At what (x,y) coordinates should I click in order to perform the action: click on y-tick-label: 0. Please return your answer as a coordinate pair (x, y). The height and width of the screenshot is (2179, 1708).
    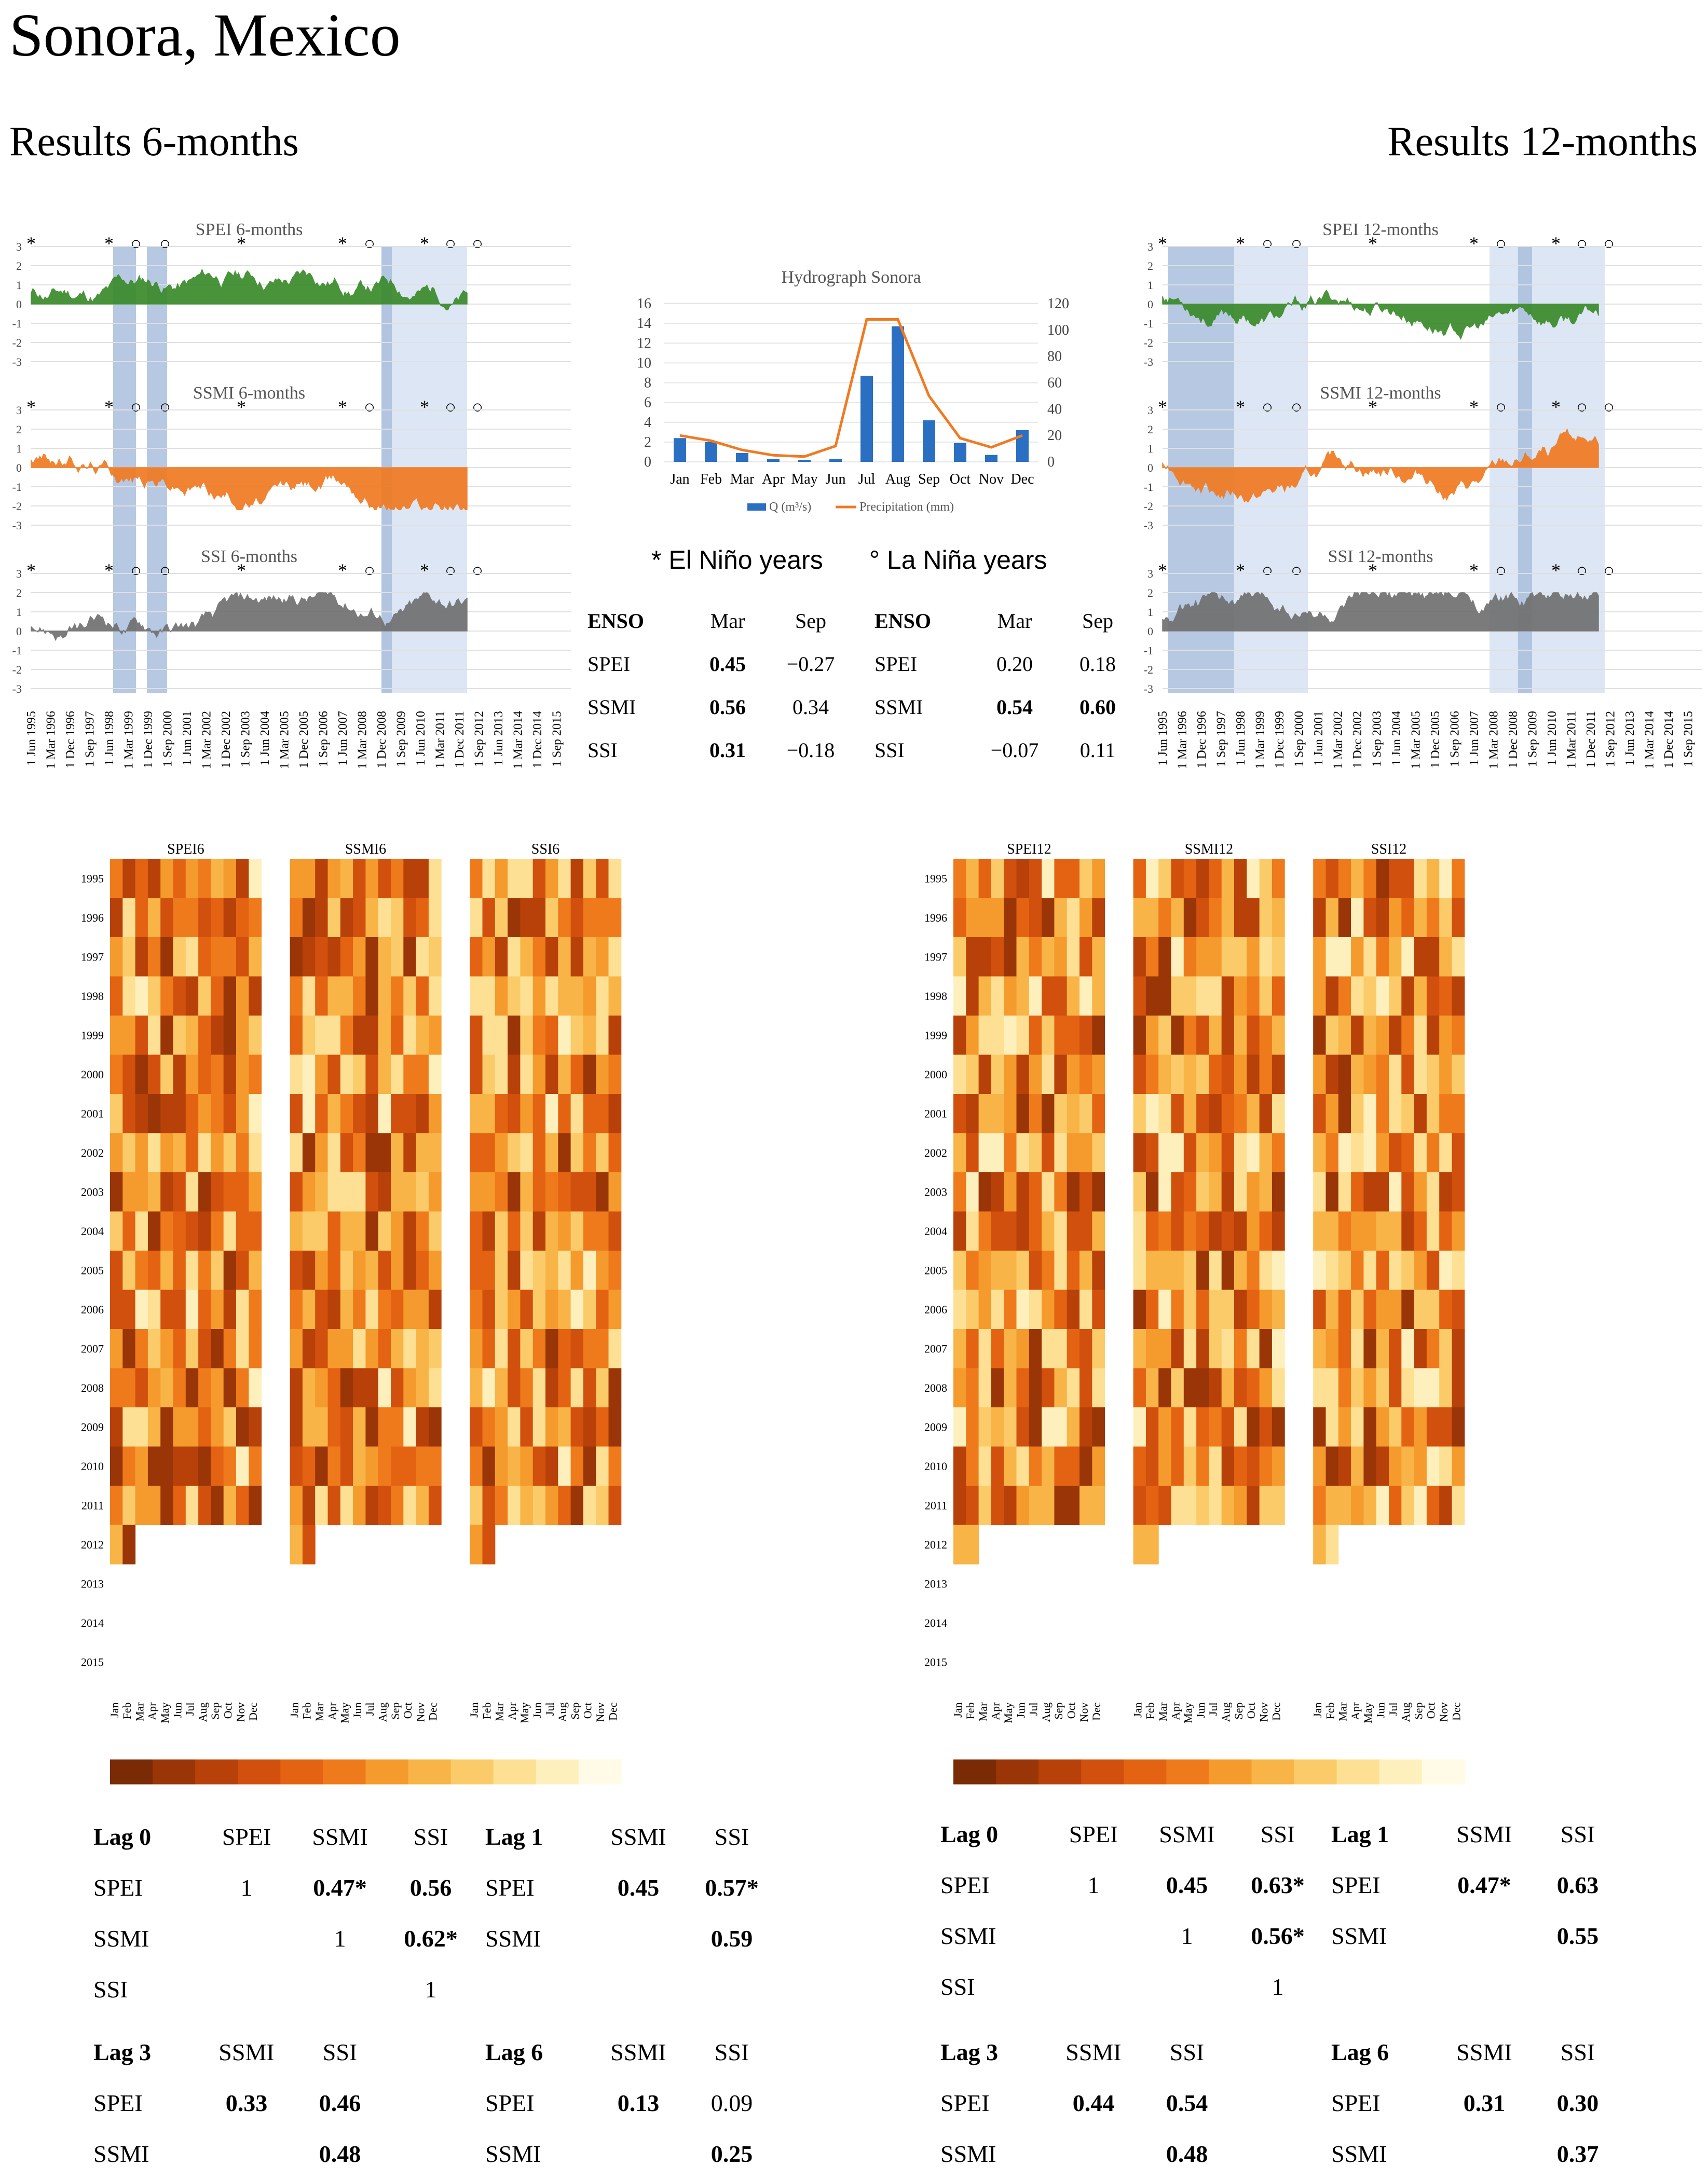
    Looking at the image, I should click on (19, 304).